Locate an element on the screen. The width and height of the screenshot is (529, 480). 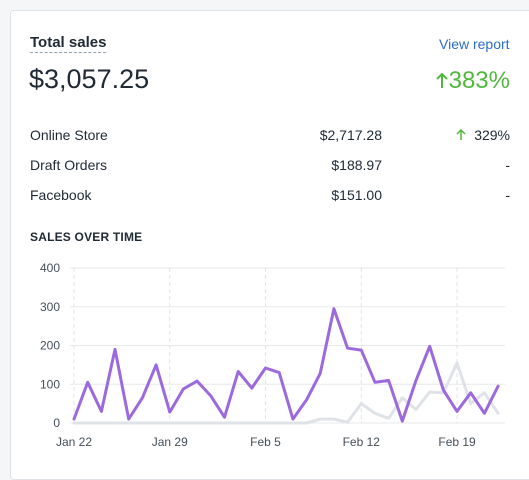
cell-text: $2,717.28 is located at coordinates (350, 135).